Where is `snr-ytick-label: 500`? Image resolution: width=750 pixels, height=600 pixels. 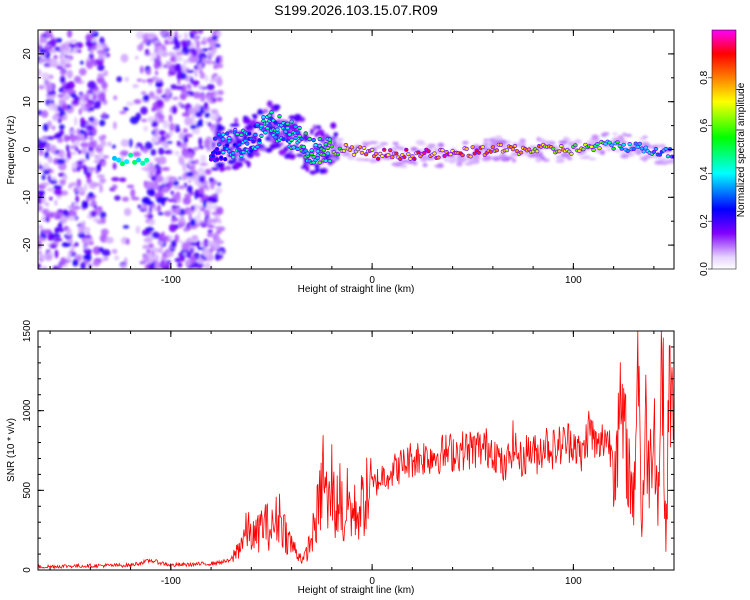
snr-ytick-label: 500 is located at coordinates (27, 490).